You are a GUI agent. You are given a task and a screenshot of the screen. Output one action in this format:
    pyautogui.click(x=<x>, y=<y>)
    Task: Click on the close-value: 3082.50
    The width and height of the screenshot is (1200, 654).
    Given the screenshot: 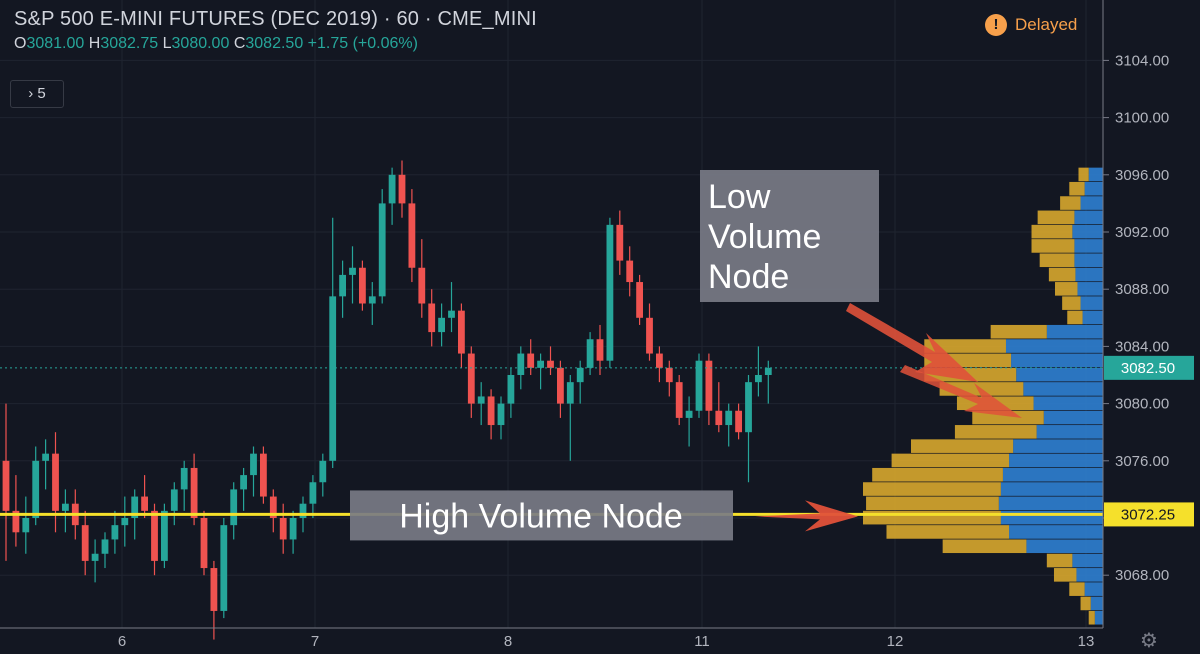 What is the action you would take?
    pyautogui.click(x=274, y=43)
    